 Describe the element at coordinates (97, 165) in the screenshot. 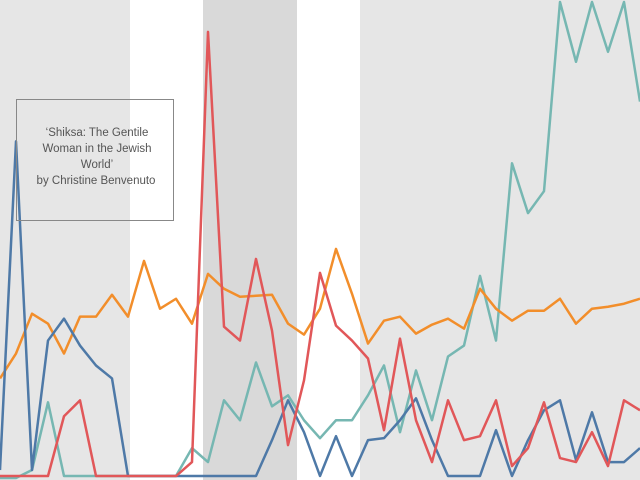

I see `annotation-line: World’` at that location.